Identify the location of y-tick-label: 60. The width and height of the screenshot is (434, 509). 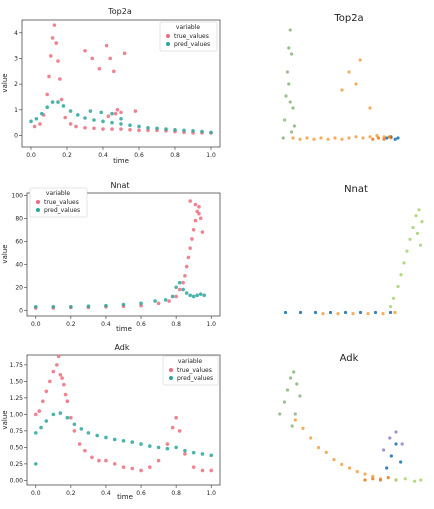
(19, 241).